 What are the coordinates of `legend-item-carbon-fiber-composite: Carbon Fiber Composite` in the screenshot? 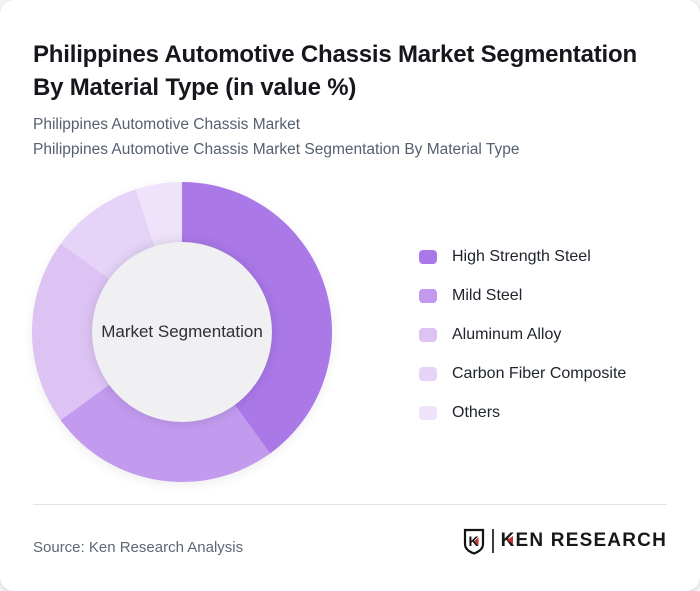 It's located at (522, 374).